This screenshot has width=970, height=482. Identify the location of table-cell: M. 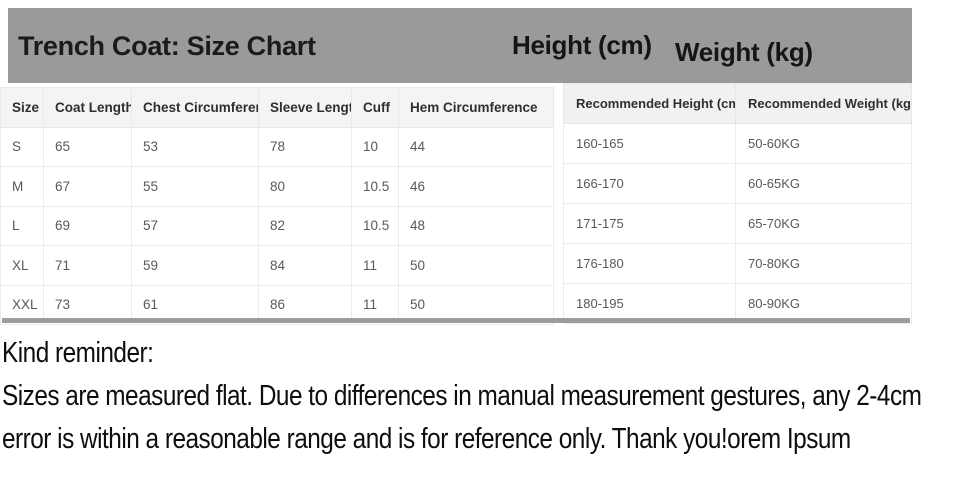
(22, 186).